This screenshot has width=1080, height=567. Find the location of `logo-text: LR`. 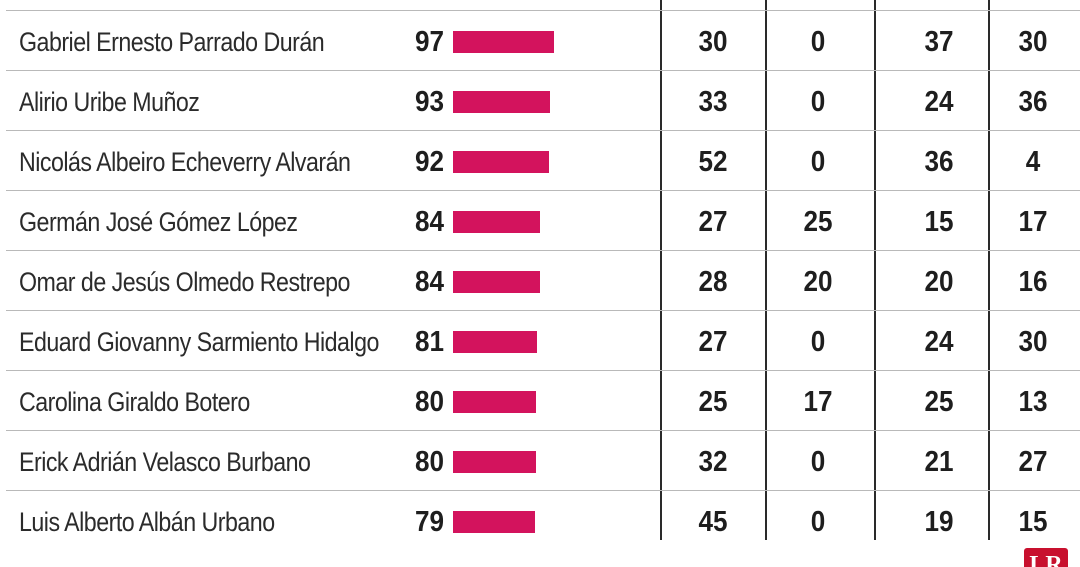

logo-text: LR is located at coordinates (1046, 559).